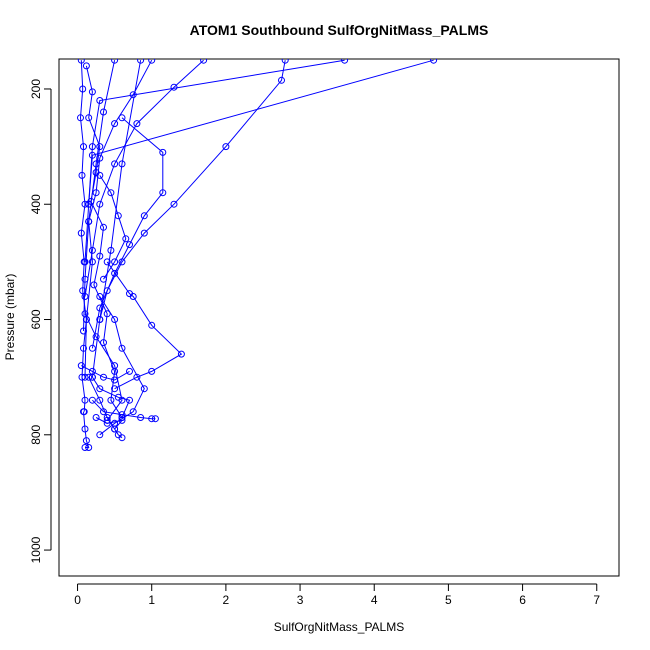 This screenshot has height=650, width=650. Describe the element at coordinates (339, 30) in the screenshot. I see `chart-title: ATOM1 Southbound SulfOrgNitMass_PALMS` at that location.